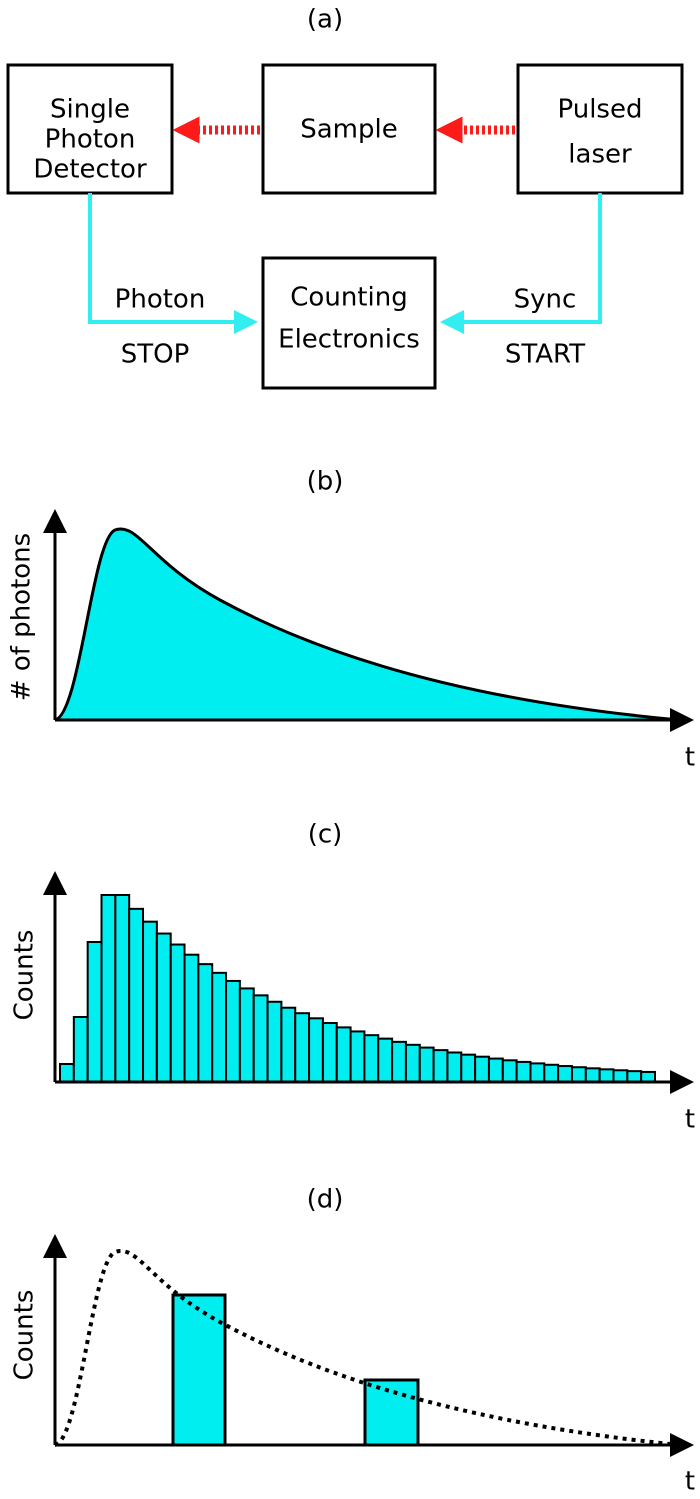 The image size is (700, 1499). I want to click on panel-label: (b), so click(325, 482).